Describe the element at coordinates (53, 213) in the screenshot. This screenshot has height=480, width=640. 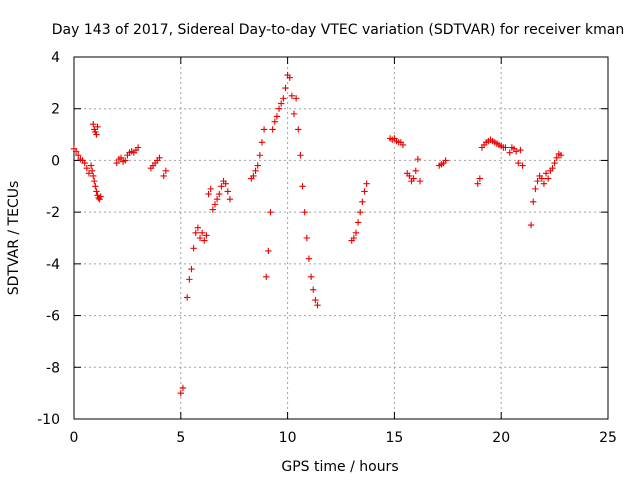
I see `y-tick-label: -2` at that location.